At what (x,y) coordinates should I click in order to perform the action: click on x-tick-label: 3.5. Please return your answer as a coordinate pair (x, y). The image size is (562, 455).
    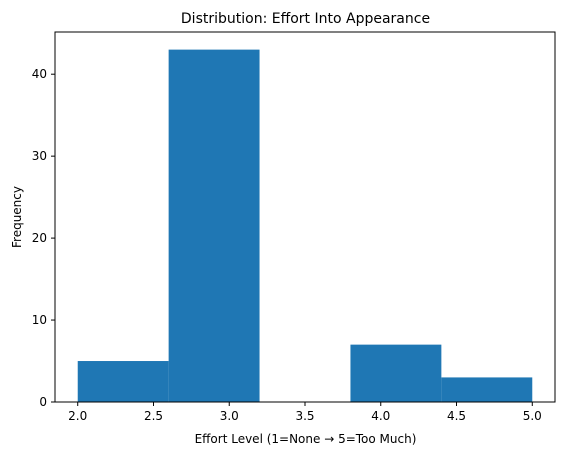
    Looking at the image, I should click on (304, 416).